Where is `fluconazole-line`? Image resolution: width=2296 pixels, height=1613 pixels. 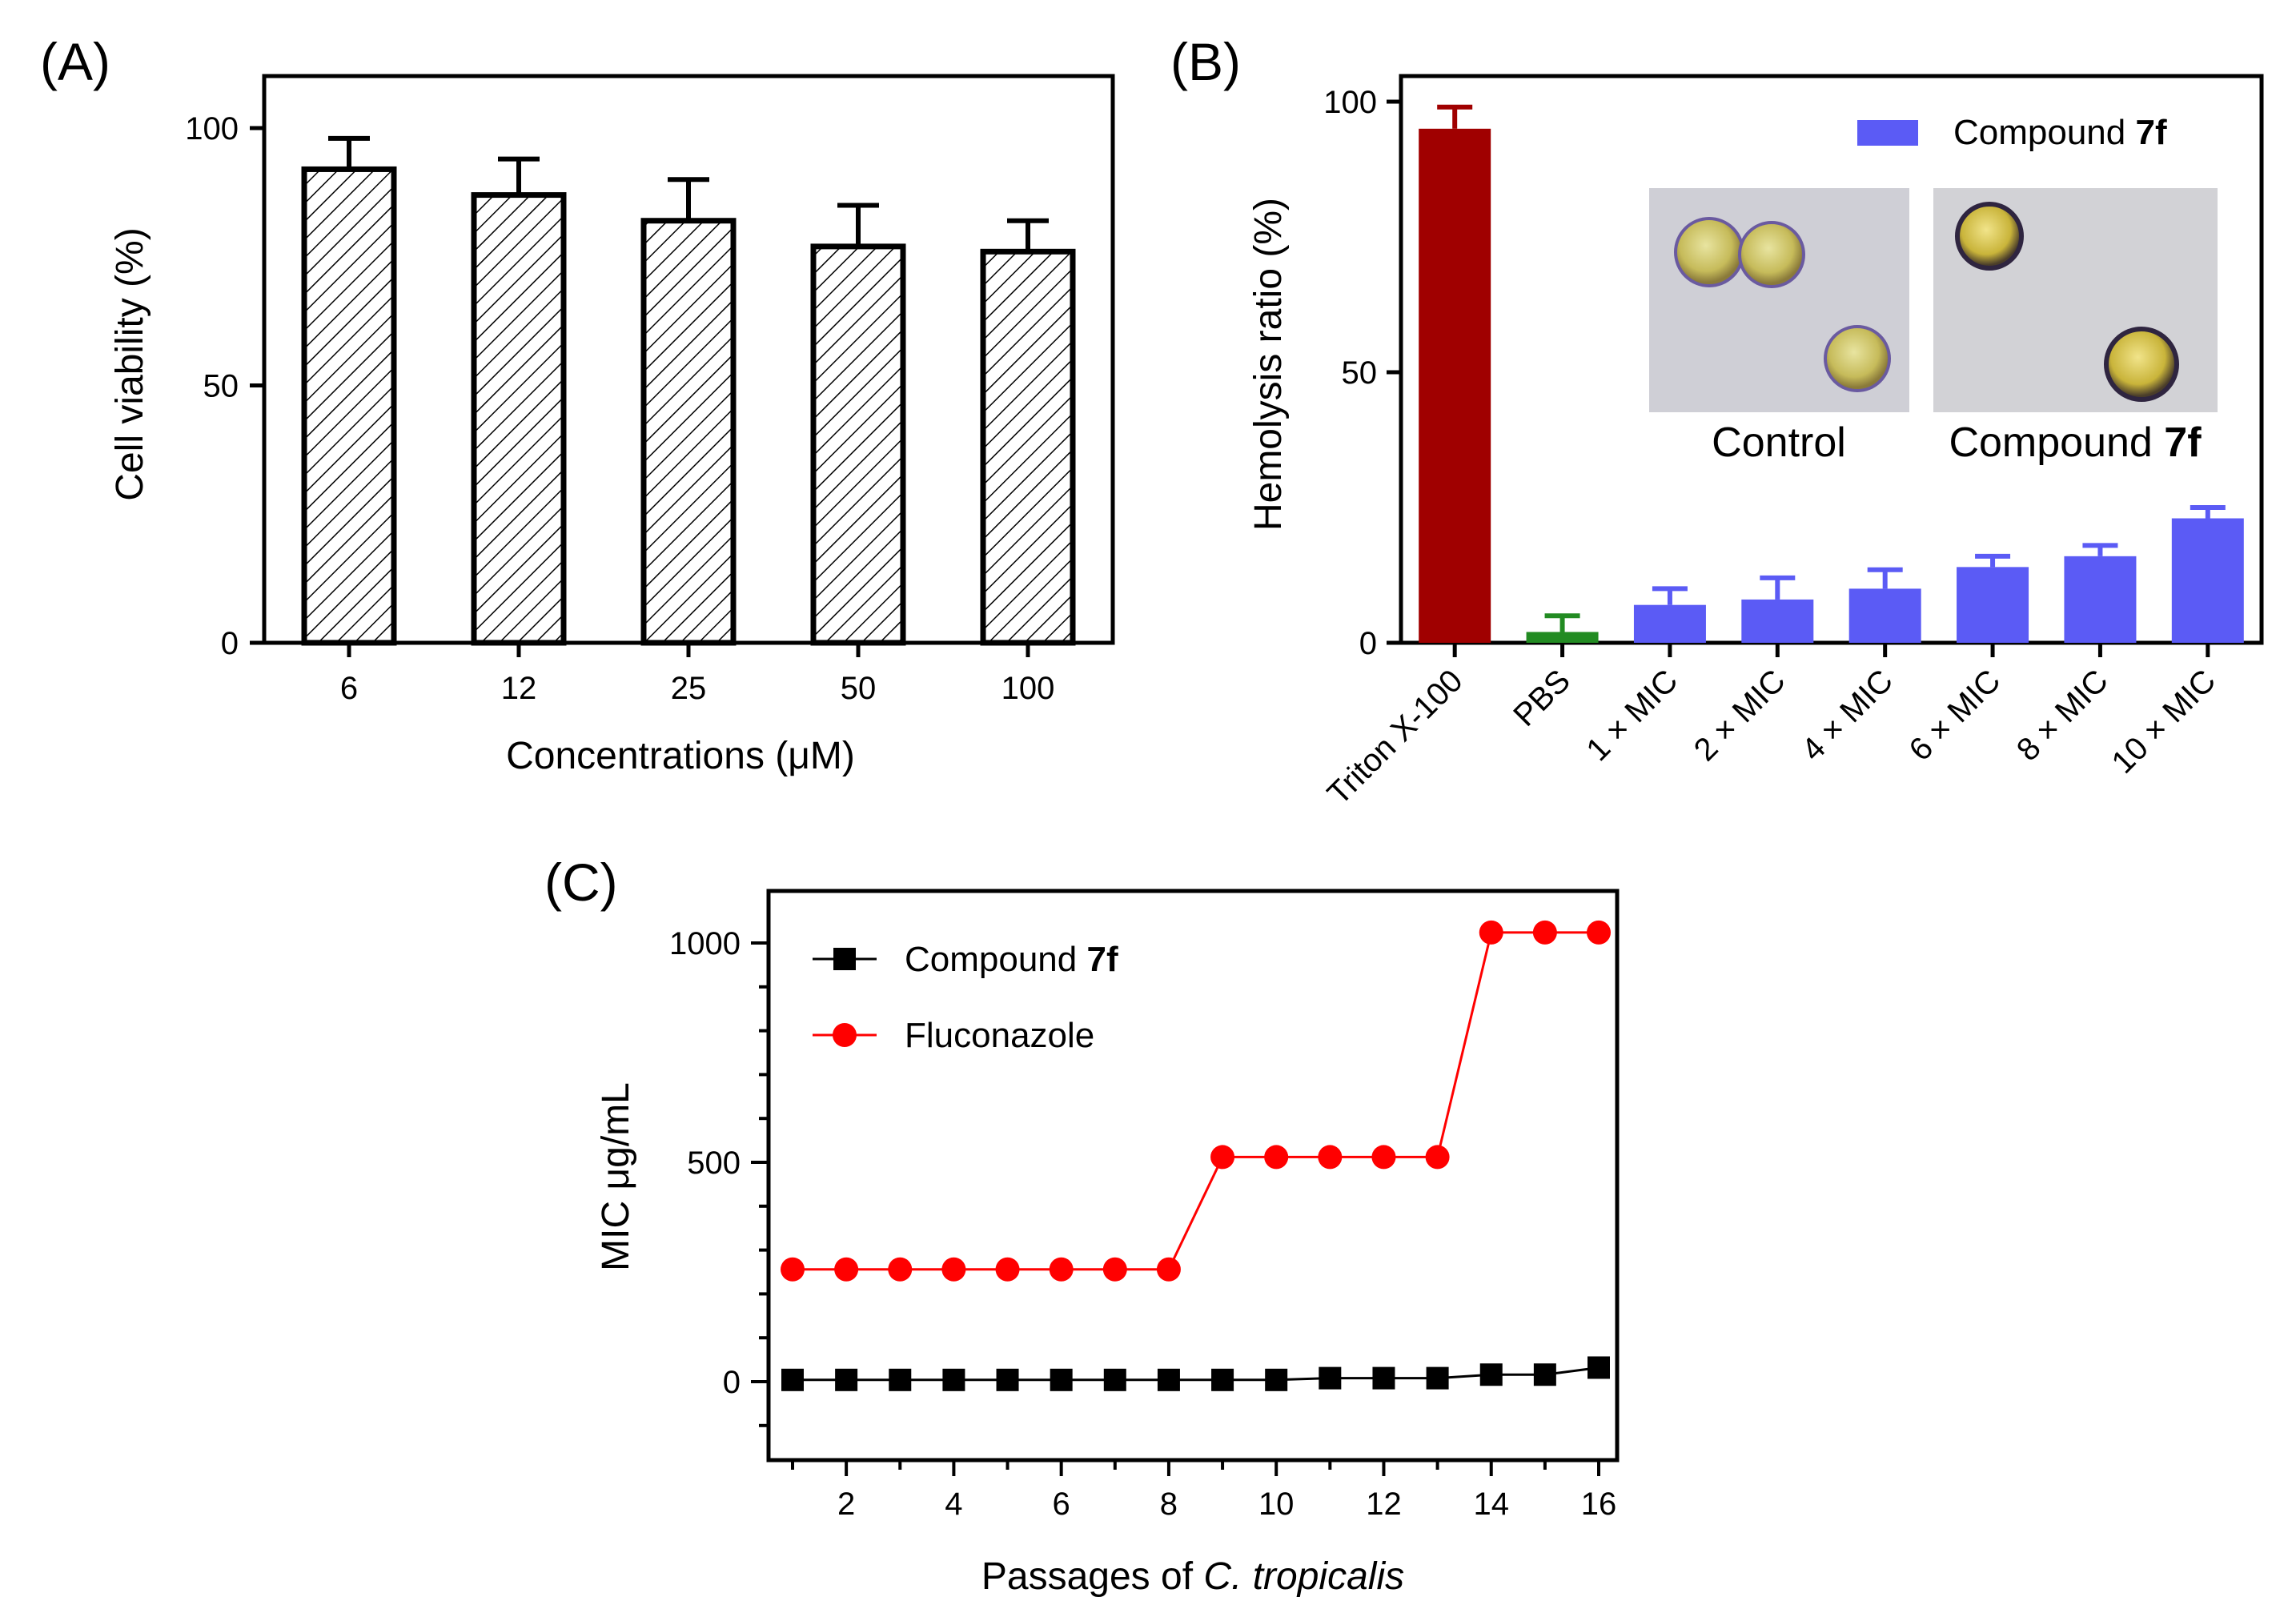 fluconazole-line is located at coordinates (1196, 1101).